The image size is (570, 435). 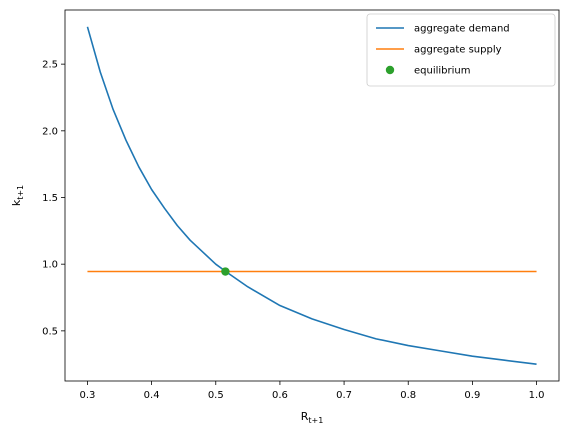 What do you see at coordinates (390, 70) in the screenshot?
I see `legend-marker-equilibrium` at bounding box center [390, 70].